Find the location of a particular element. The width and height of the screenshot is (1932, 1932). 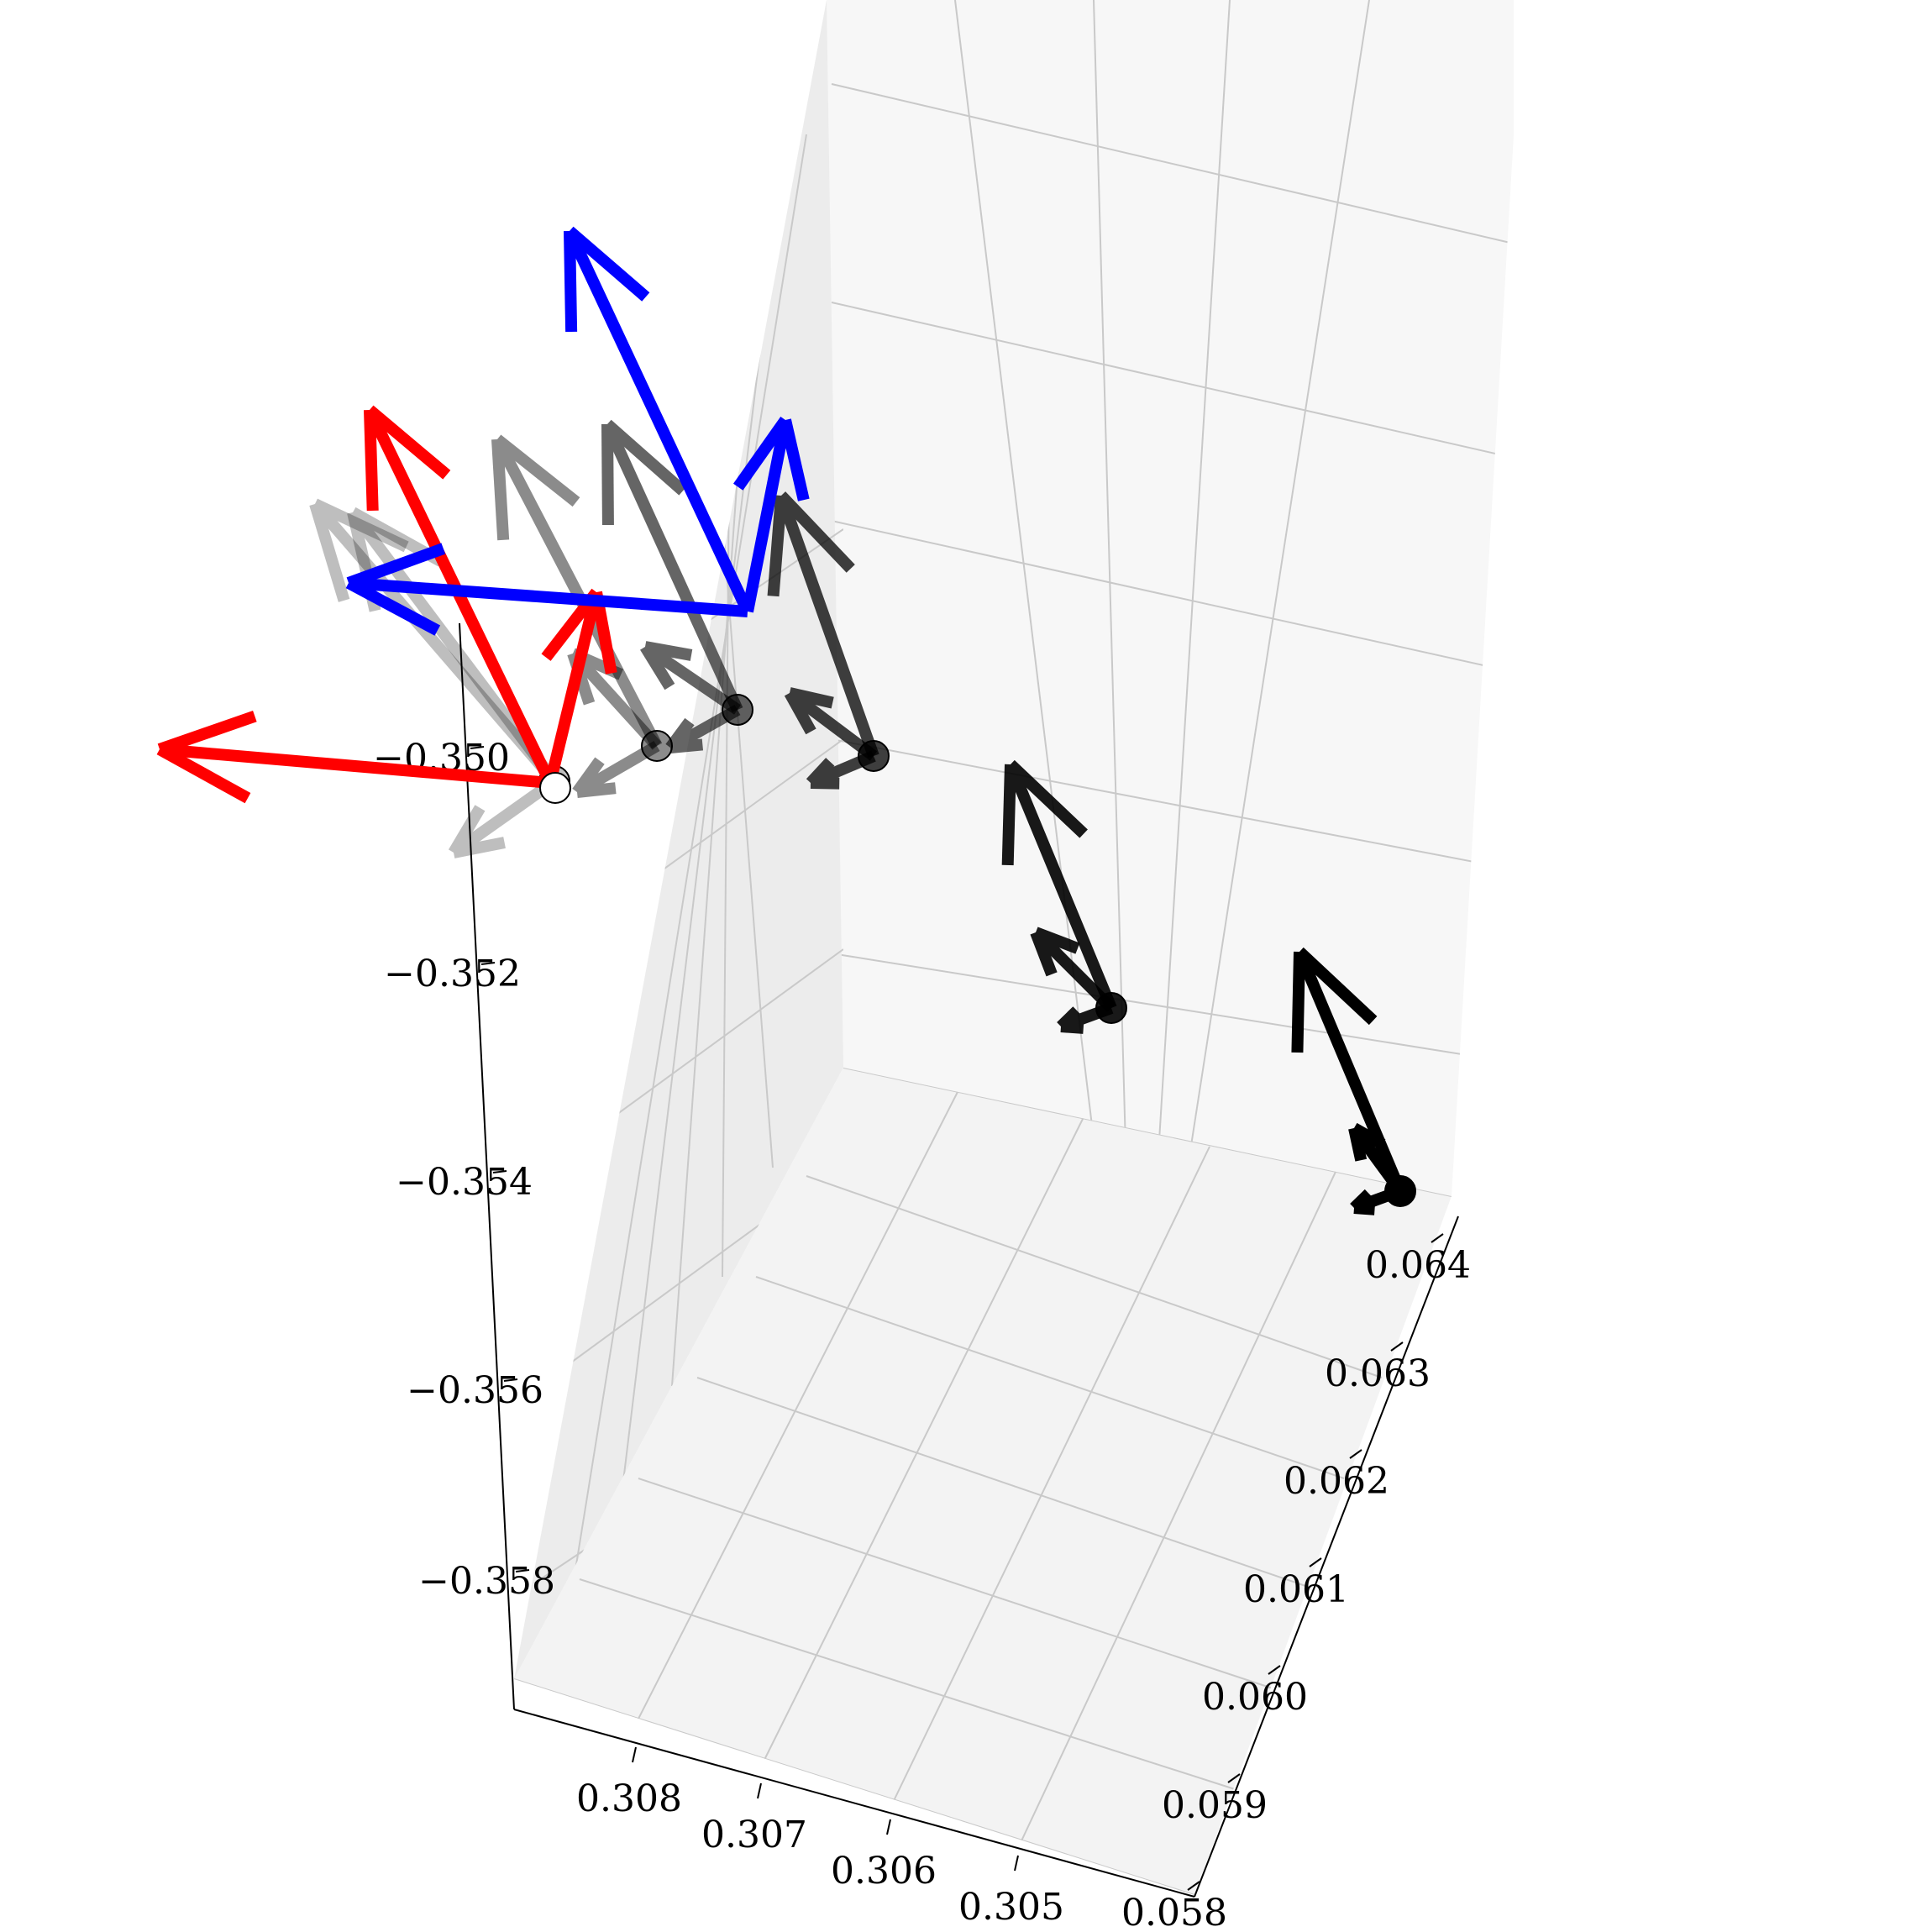

current-origin-marker is located at coordinates (555, 788).